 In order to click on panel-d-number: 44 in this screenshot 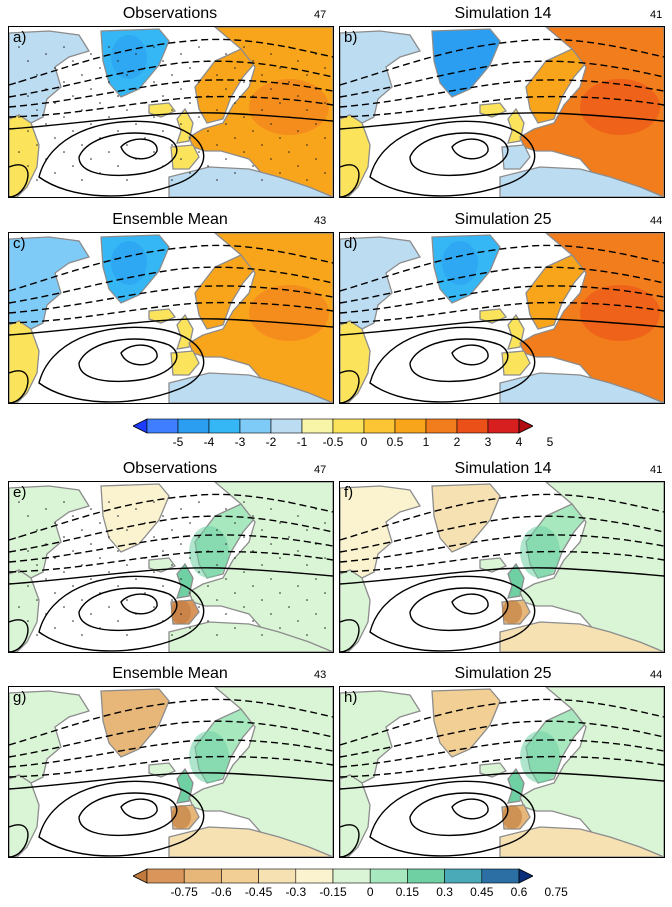, I will do `click(656, 221)`.